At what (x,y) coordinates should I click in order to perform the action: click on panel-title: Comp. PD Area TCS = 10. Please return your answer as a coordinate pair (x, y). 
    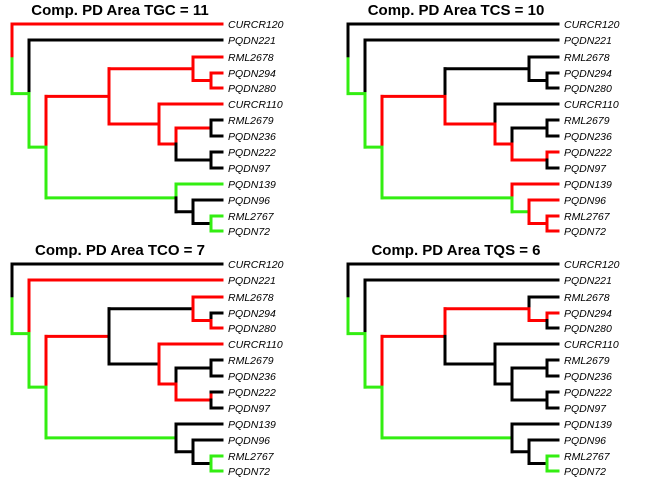
    Looking at the image, I should click on (456, 10).